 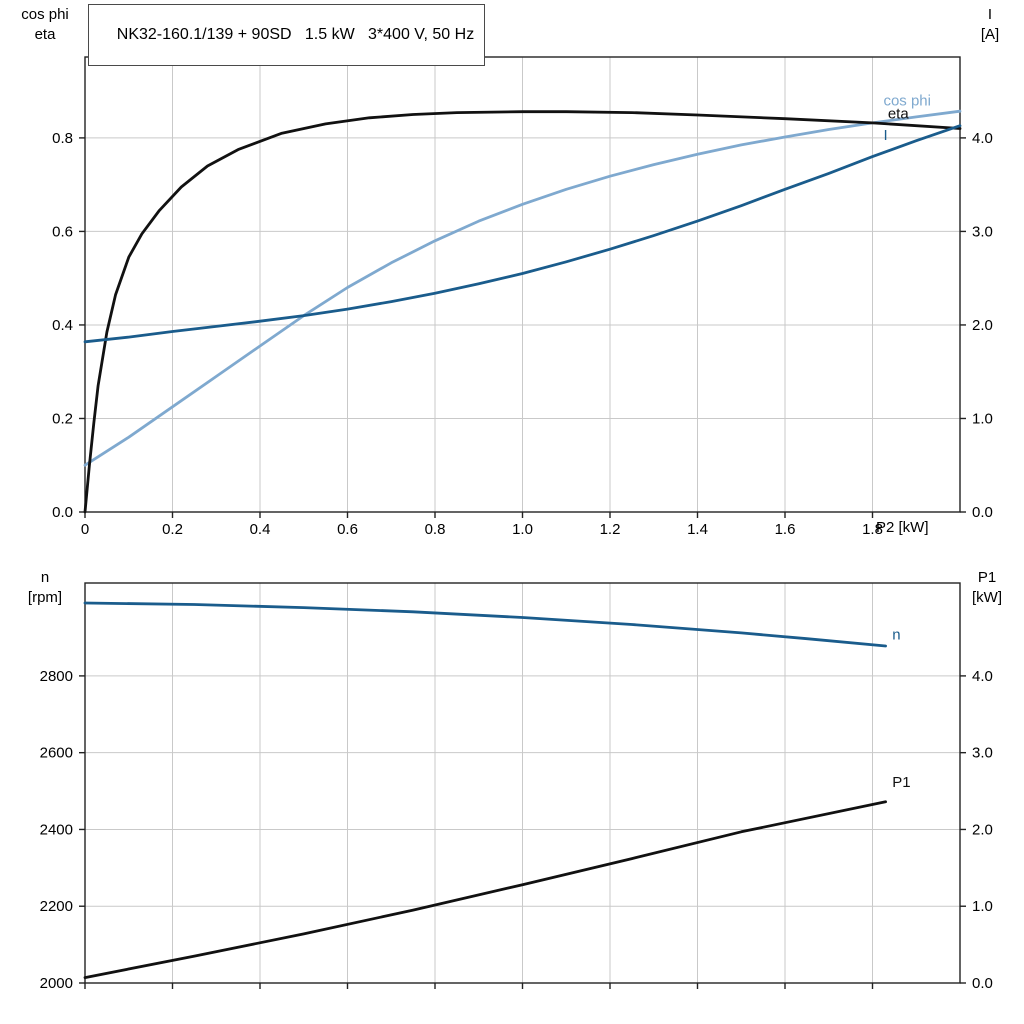 What do you see at coordinates (62, 325) in the screenshot?
I see `y-left-tick-label: 0.4` at bounding box center [62, 325].